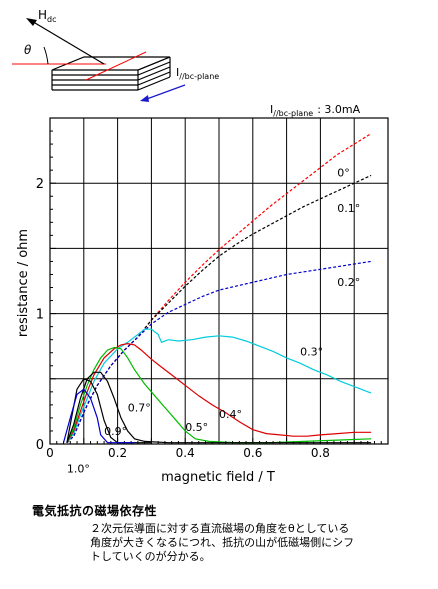 This screenshot has width=438, height=589. What do you see at coordinates (117, 453) in the screenshot?
I see `x-tick-label: 0.2` at bounding box center [117, 453].